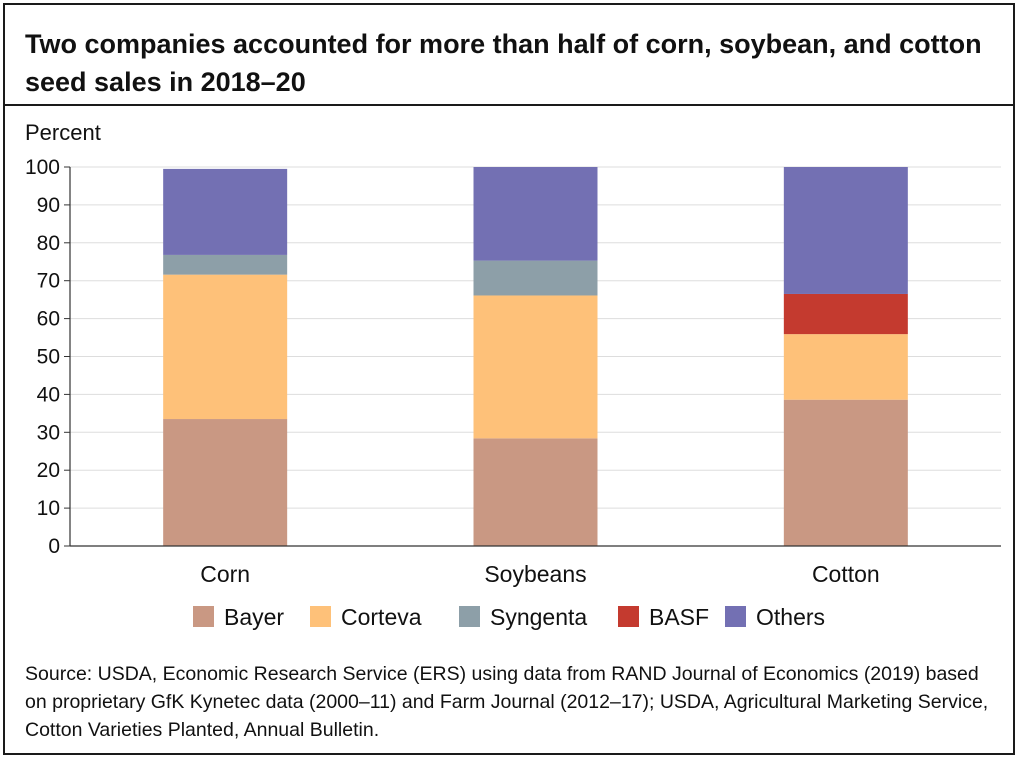  Describe the element at coordinates (535, 492) in the screenshot. I see `bar-segment-bayer-soybeans` at that location.